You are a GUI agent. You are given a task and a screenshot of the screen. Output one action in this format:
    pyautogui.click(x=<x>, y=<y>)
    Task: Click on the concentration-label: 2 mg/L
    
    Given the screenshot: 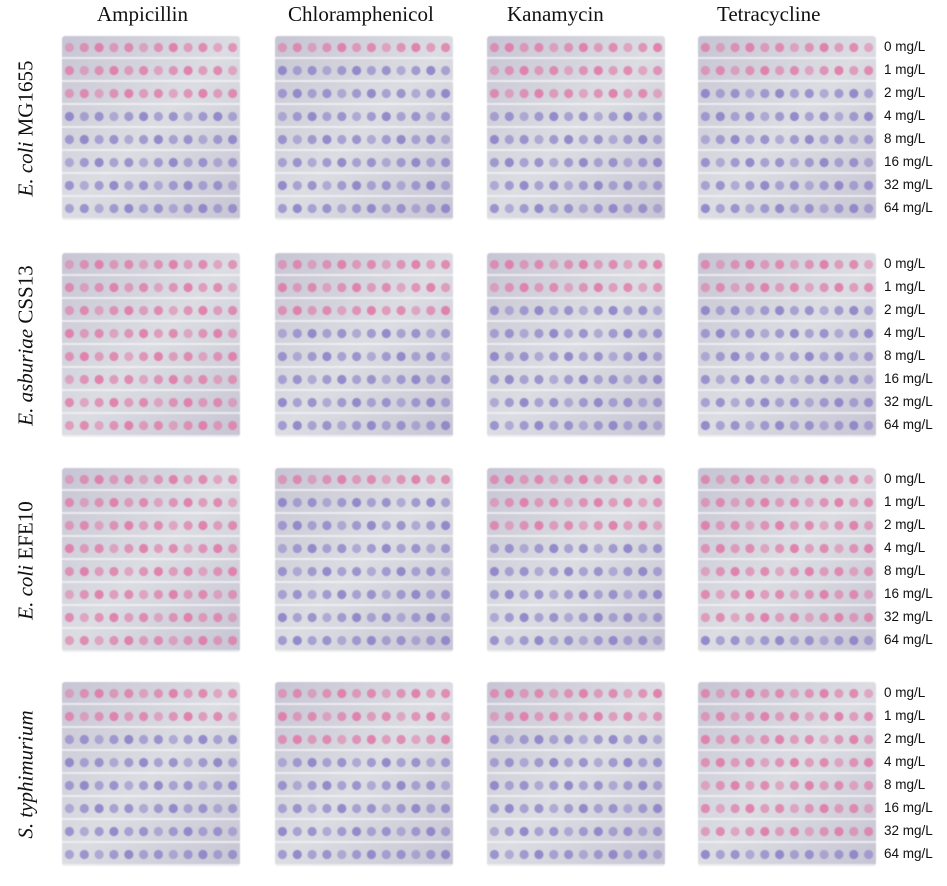 What is the action you would take?
    pyautogui.click(x=905, y=524)
    